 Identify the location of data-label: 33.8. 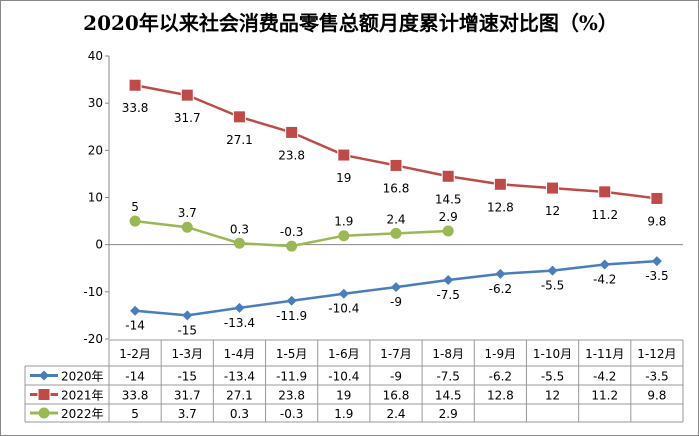
(135, 108).